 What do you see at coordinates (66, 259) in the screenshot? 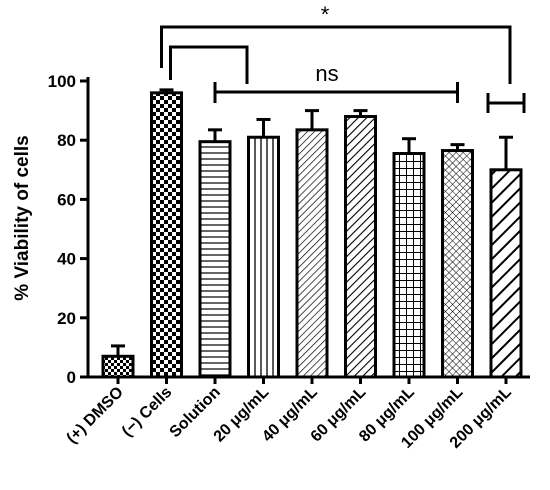
I see `y-tick-label: 40` at bounding box center [66, 259].